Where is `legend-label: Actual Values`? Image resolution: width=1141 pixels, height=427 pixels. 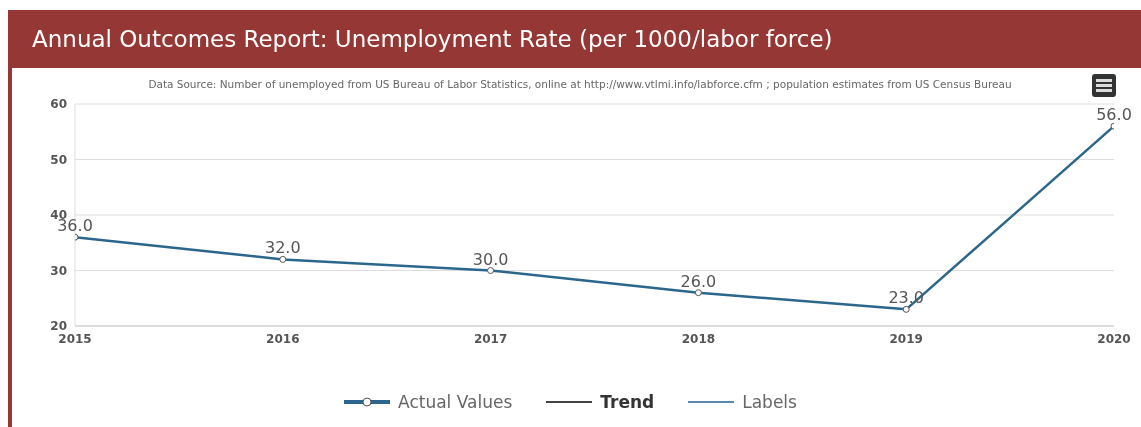 legend-label: Actual Values is located at coordinates (455, 402).